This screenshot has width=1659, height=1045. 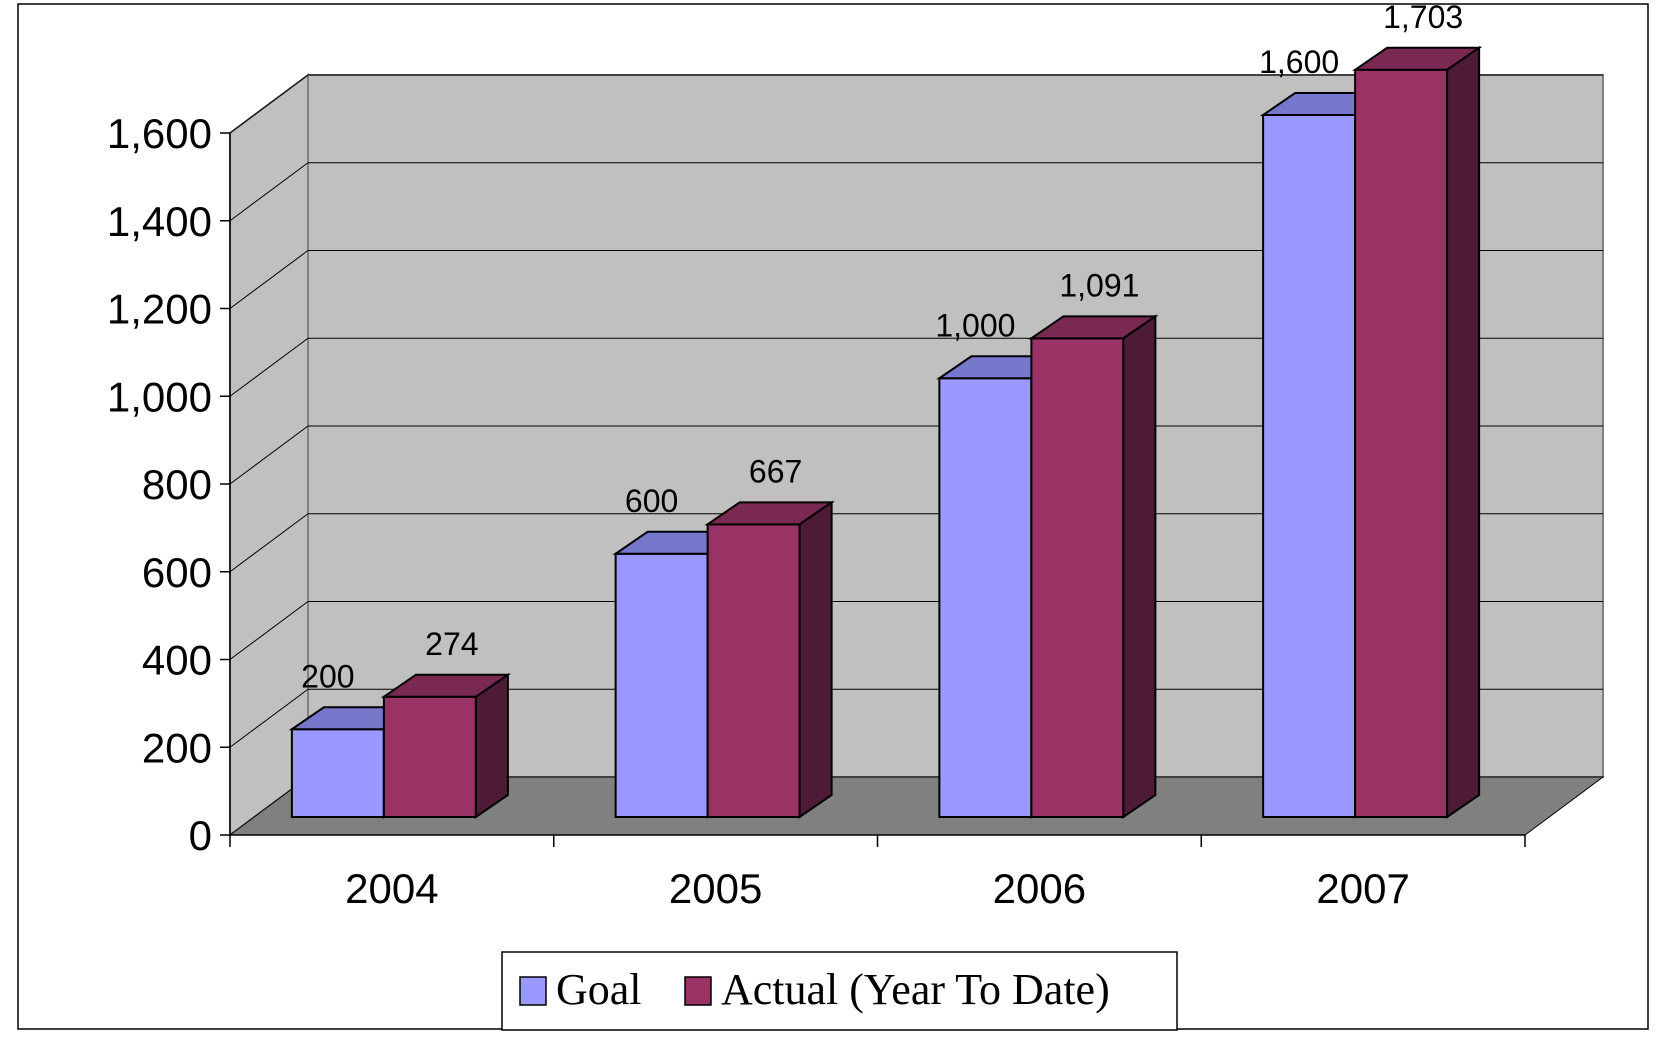 What do you see at coordinates (177, 572) in the screenshot?
I see `y-tick-label: 600` at bounding box center [177, 572].